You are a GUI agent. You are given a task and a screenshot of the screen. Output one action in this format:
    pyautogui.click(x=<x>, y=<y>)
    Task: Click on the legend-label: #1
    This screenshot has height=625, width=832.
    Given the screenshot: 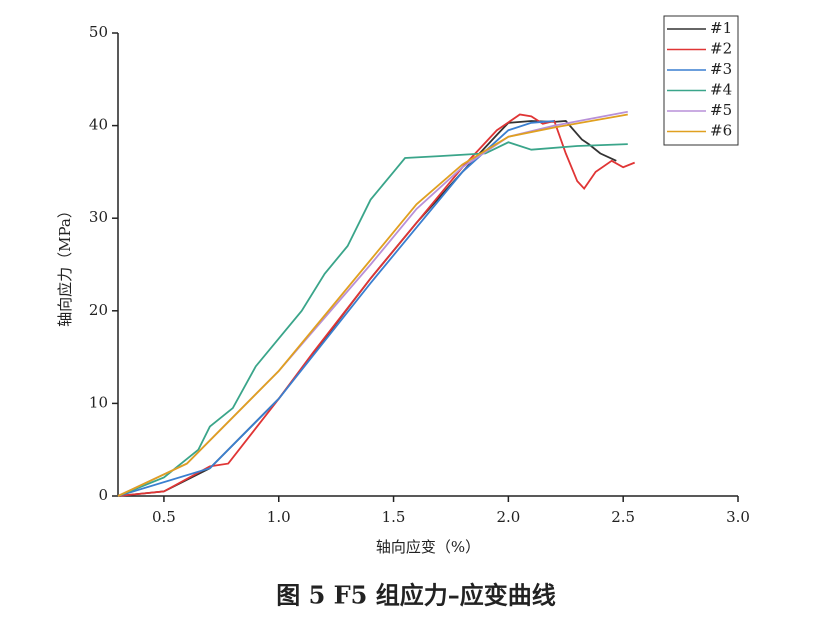 What is the action you would take?
    pyautogui.click(x=721, y=28)
    